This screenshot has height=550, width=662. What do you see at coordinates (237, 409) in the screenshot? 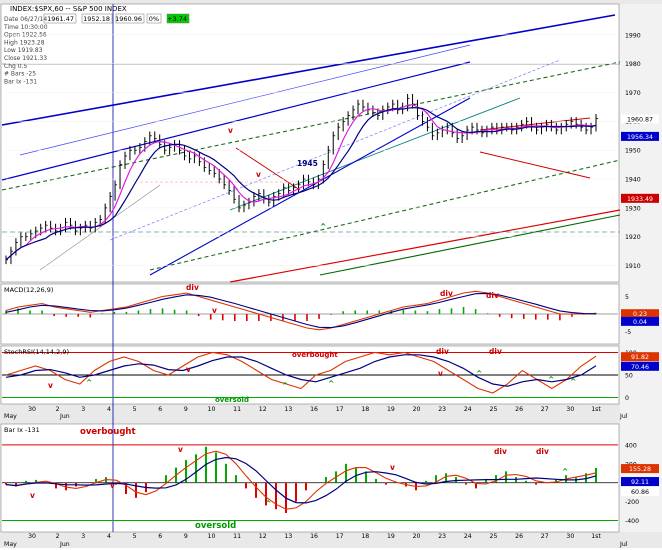
I see `x-tick-label: 11` at bounding box center [237, 409].